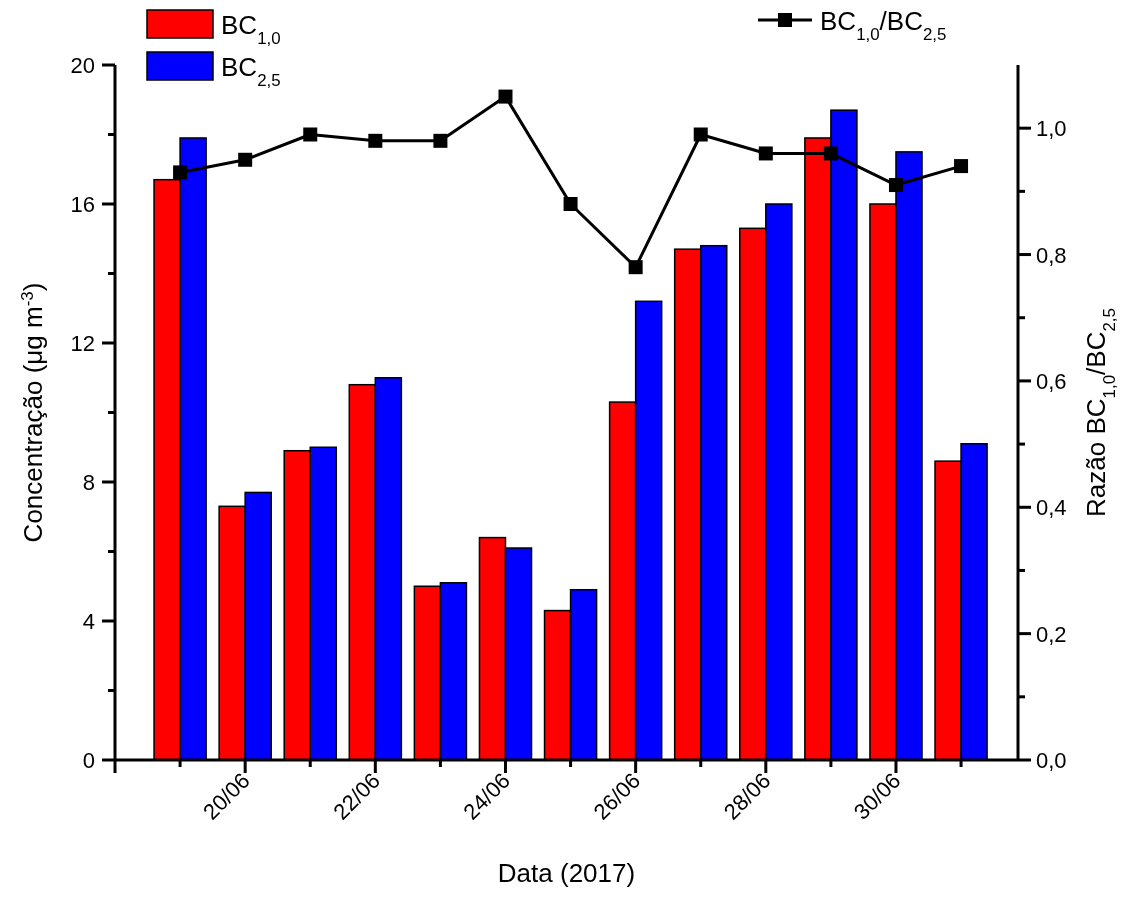  I want to click on legend-label: BC$_{1,0}$, so click(251, 29).